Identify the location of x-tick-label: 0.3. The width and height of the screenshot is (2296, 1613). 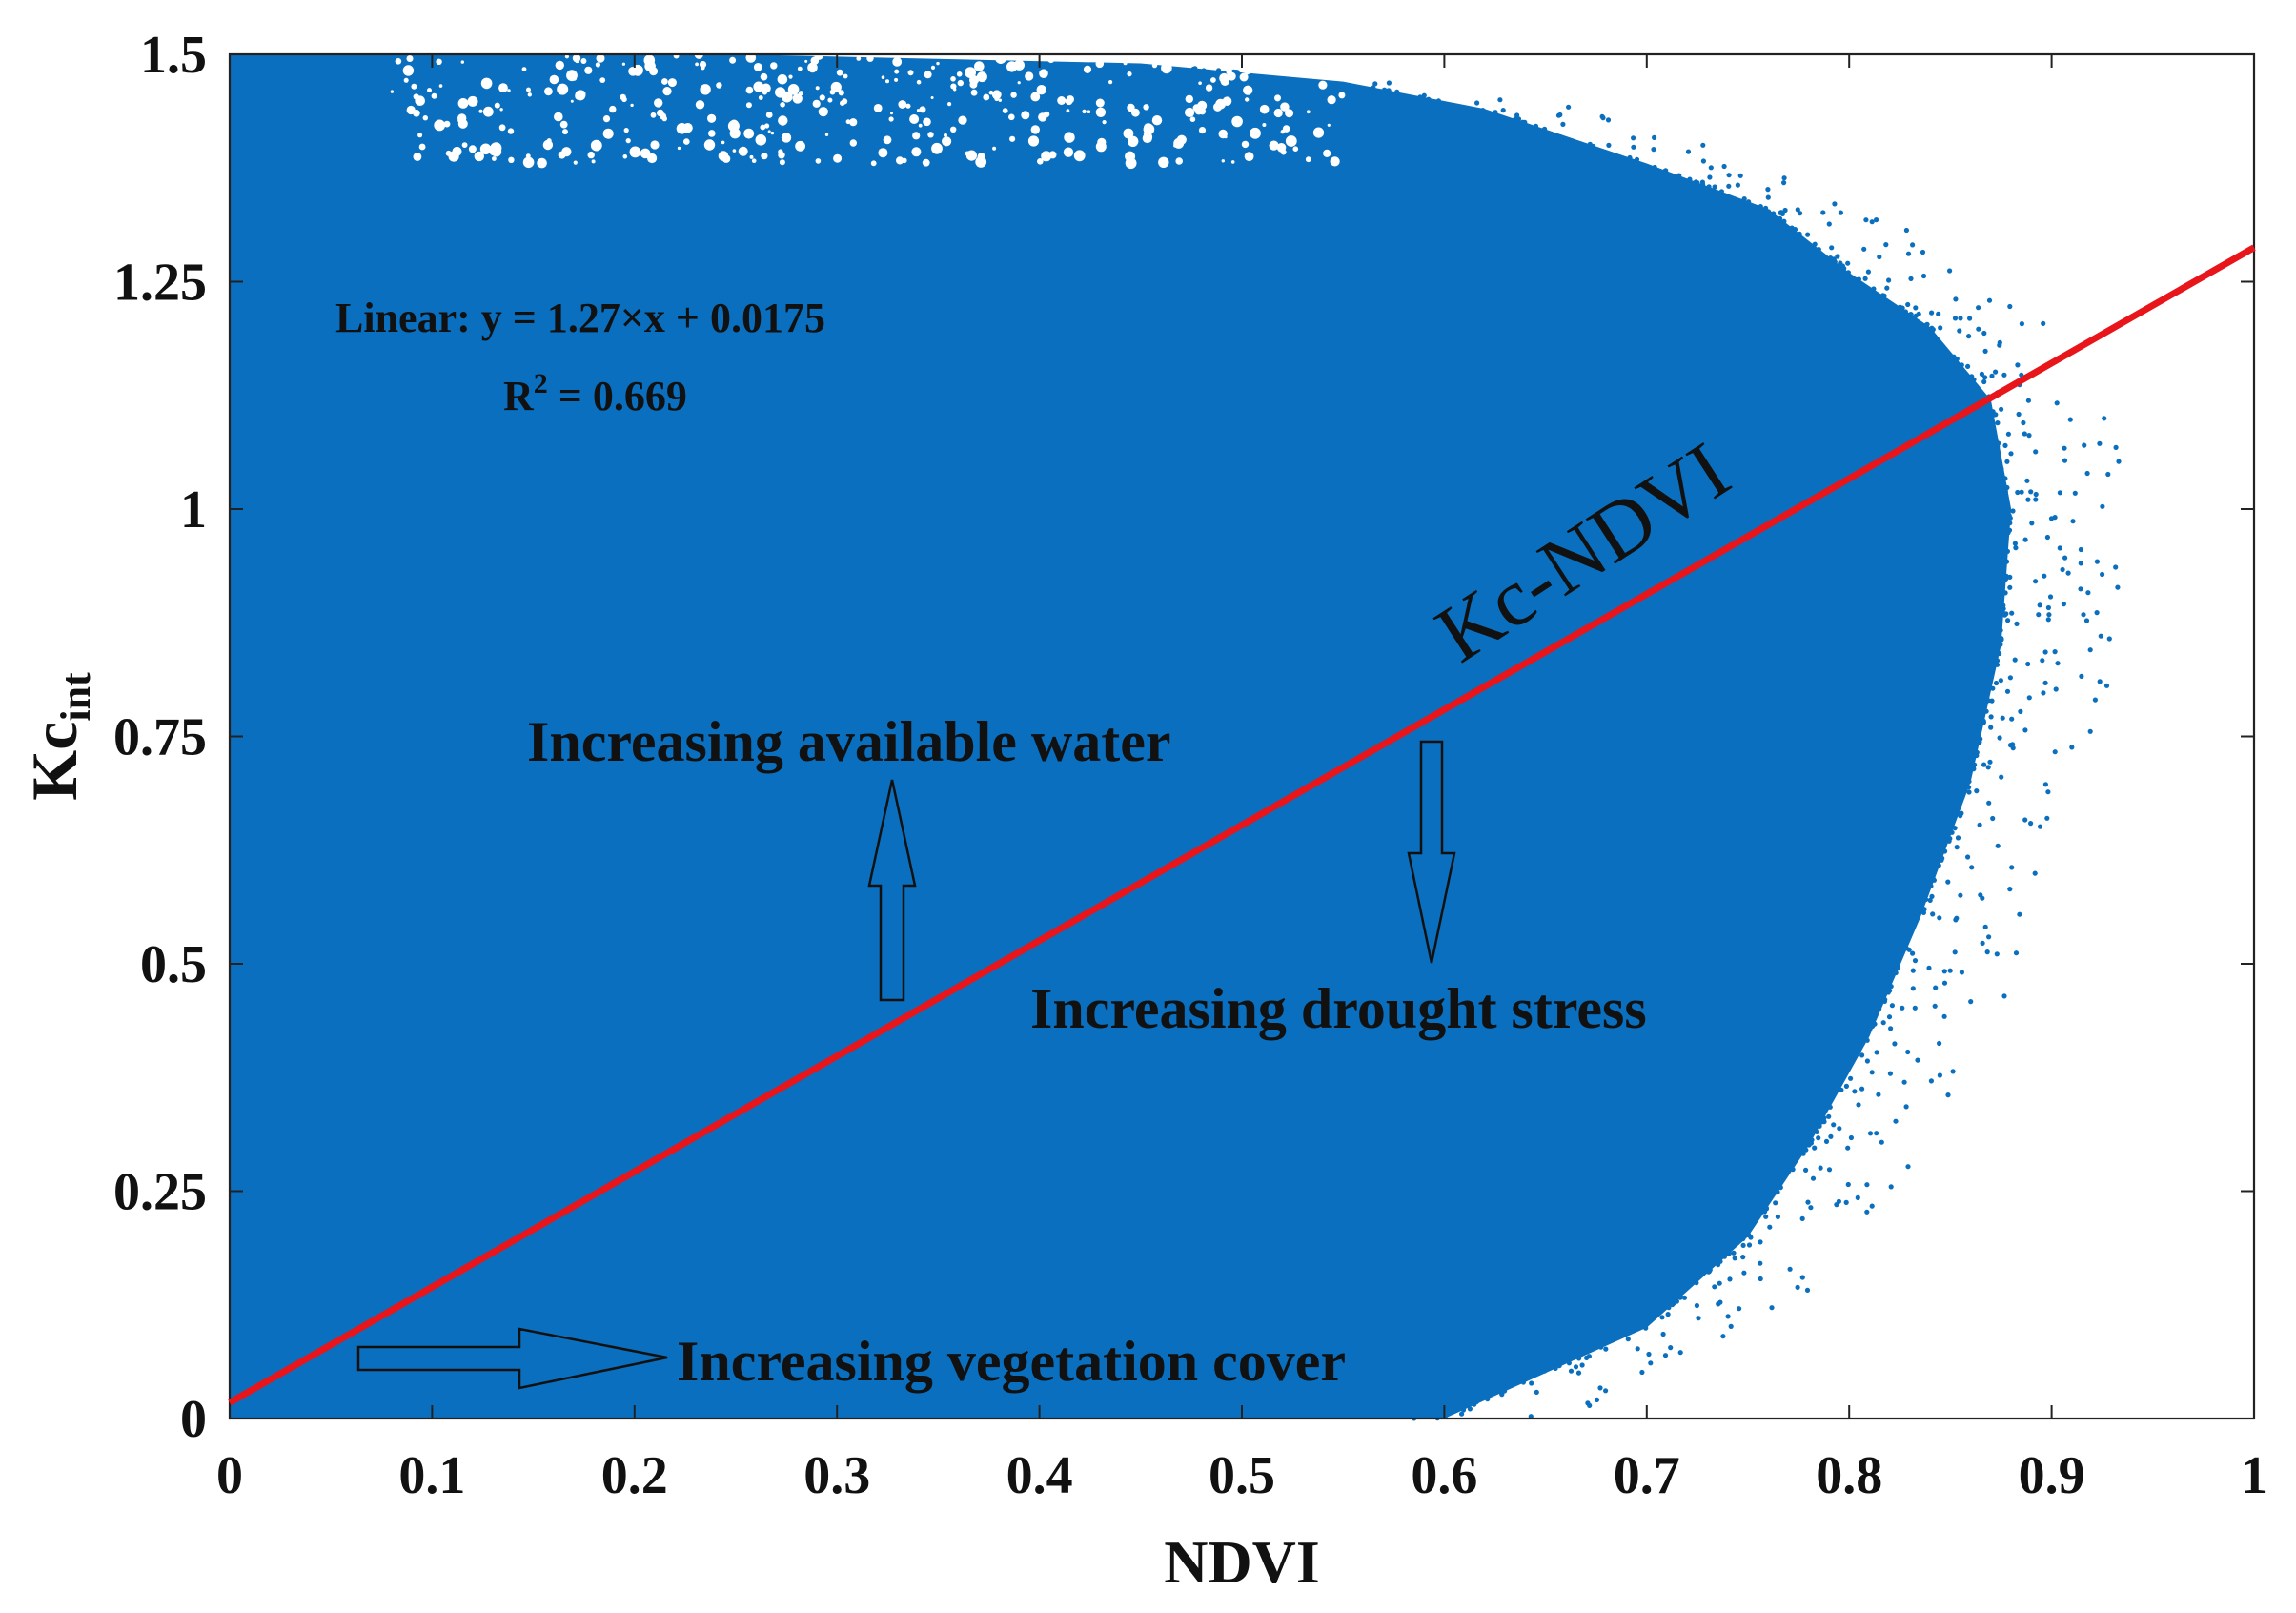
(836, 1475).